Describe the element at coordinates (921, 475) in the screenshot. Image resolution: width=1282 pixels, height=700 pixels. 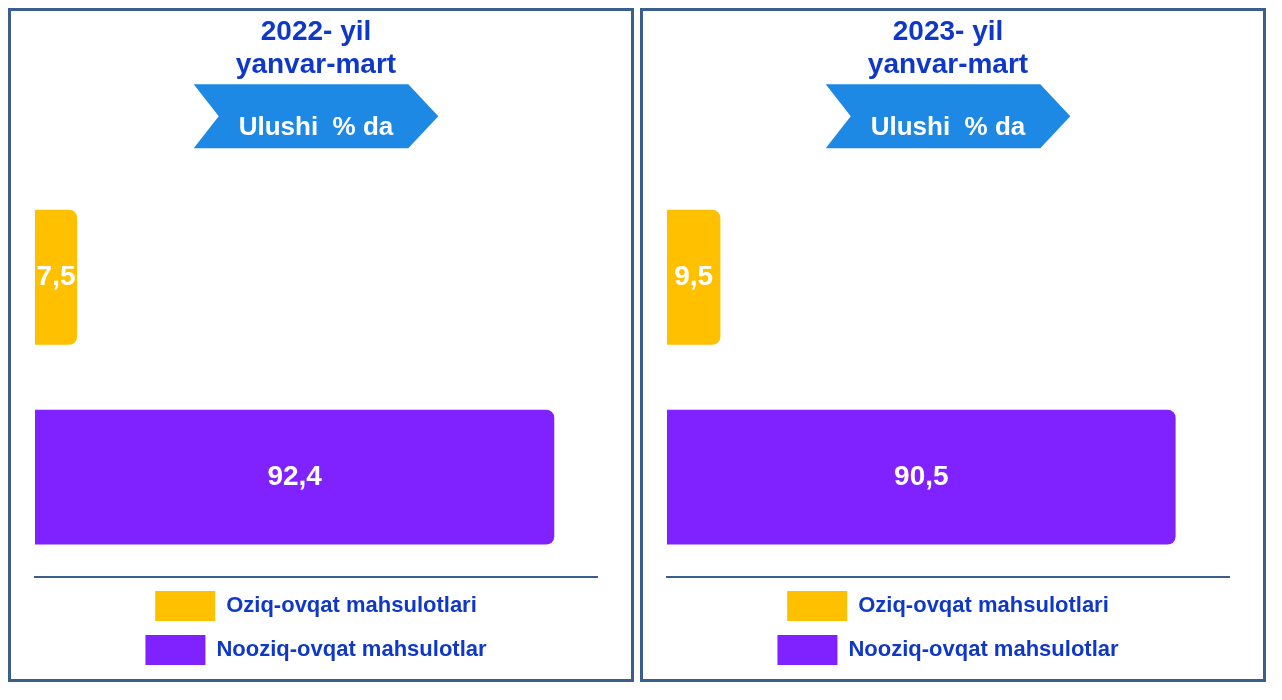
I see `data-label: 90,5` at that location.